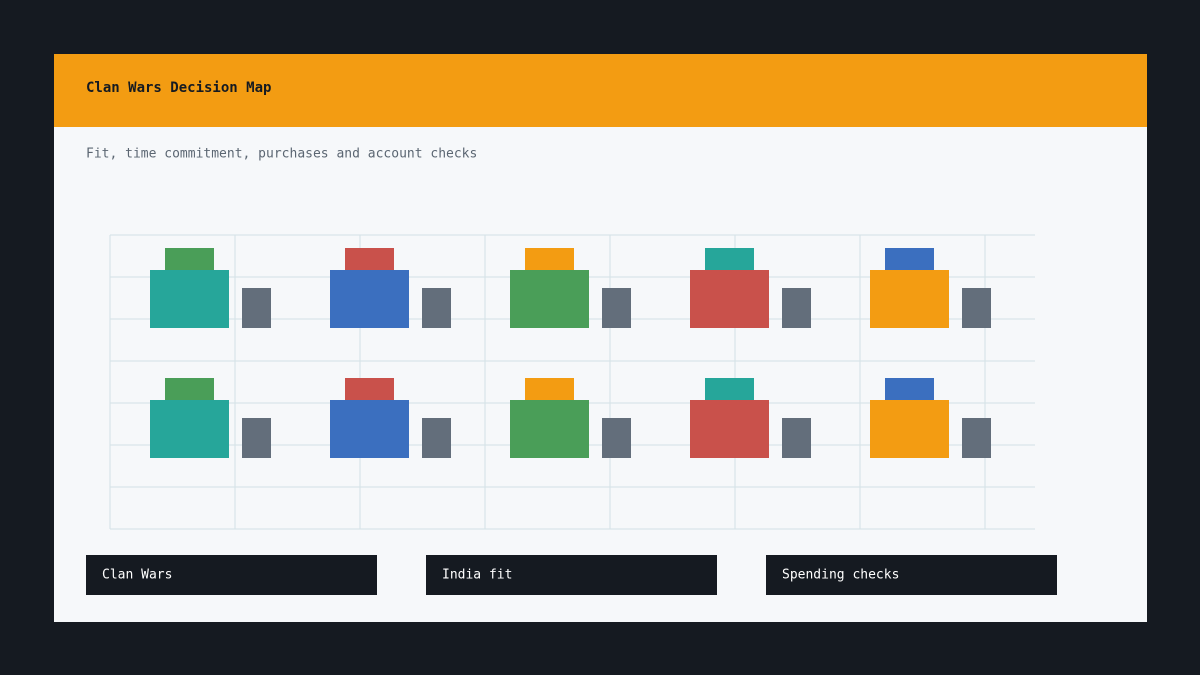 The image size is (1200, 675). I want to click on label: Spending checks, so click(840, 575).